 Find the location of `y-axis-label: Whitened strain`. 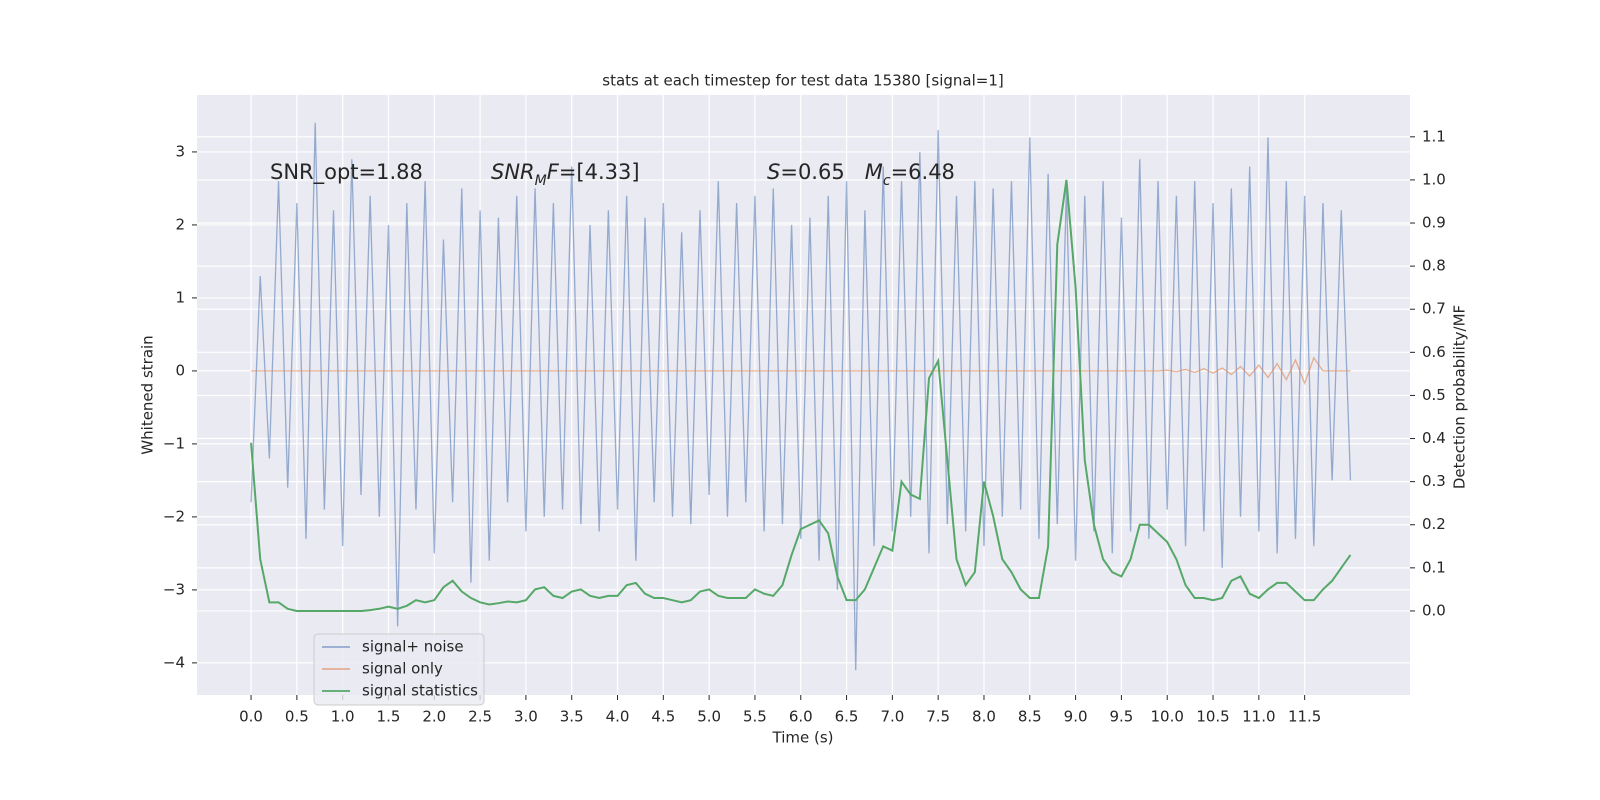

y-axis-label: Whitened strain is located at coordinates (148, 394).